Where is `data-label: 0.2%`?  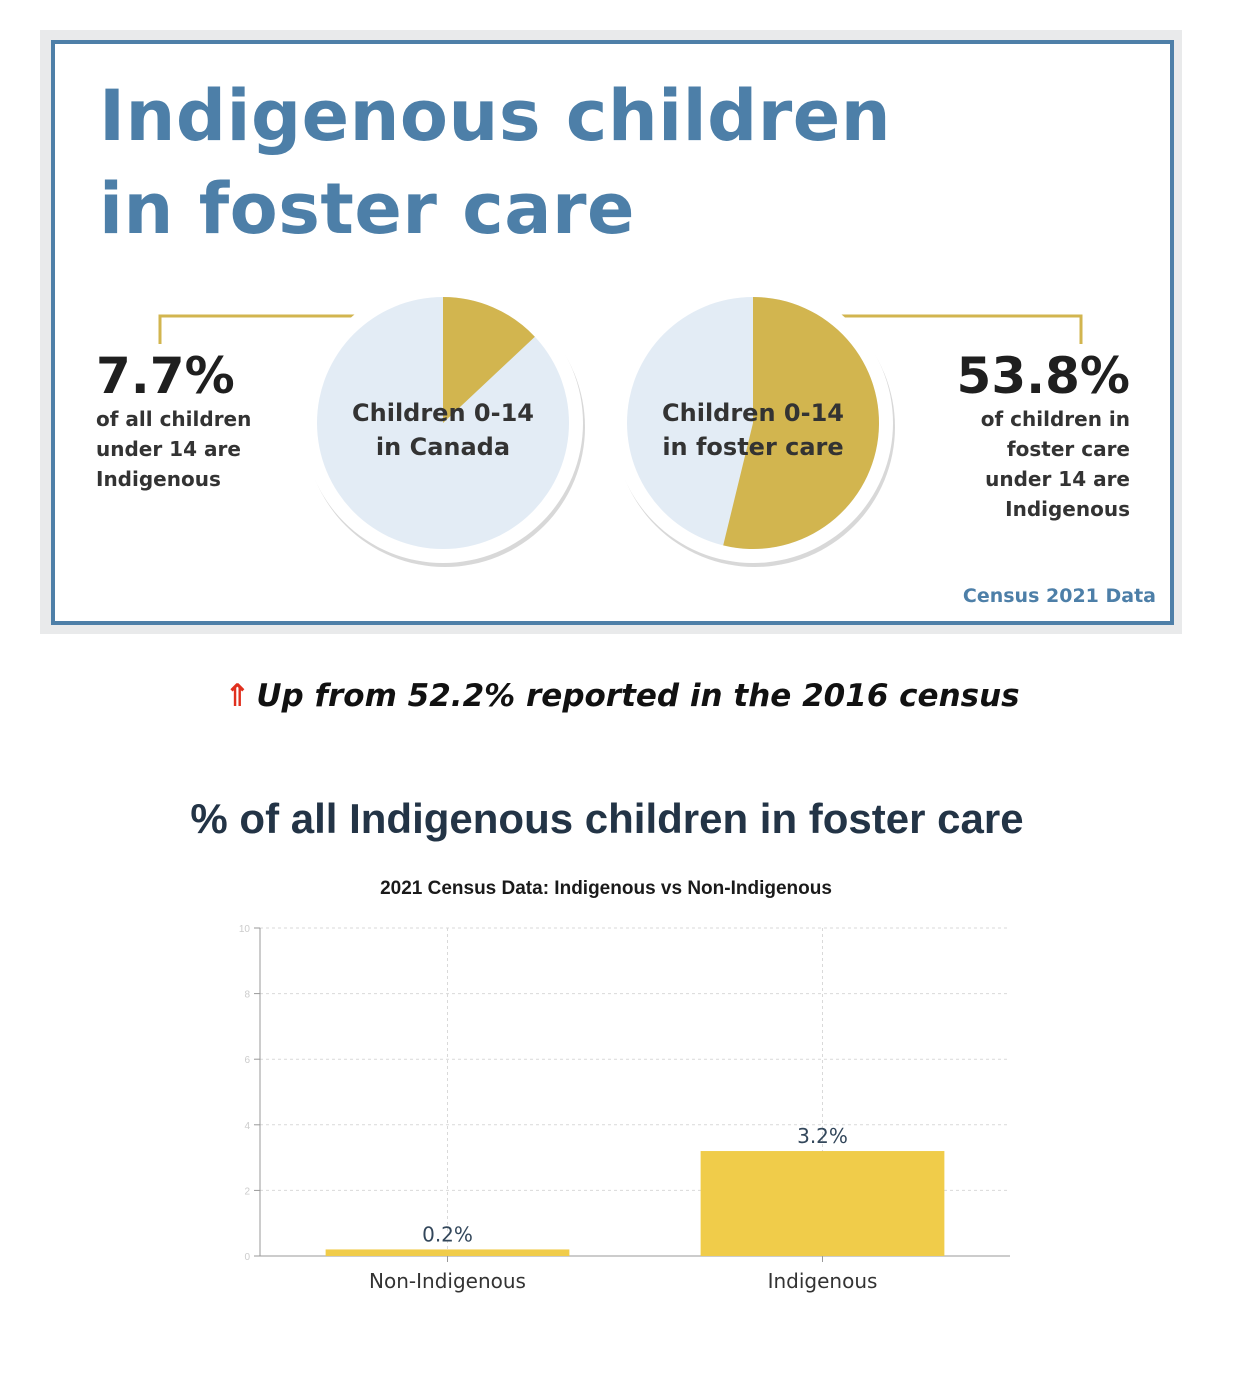 data-label: 0.2% is located at coordinates (447, 1234).